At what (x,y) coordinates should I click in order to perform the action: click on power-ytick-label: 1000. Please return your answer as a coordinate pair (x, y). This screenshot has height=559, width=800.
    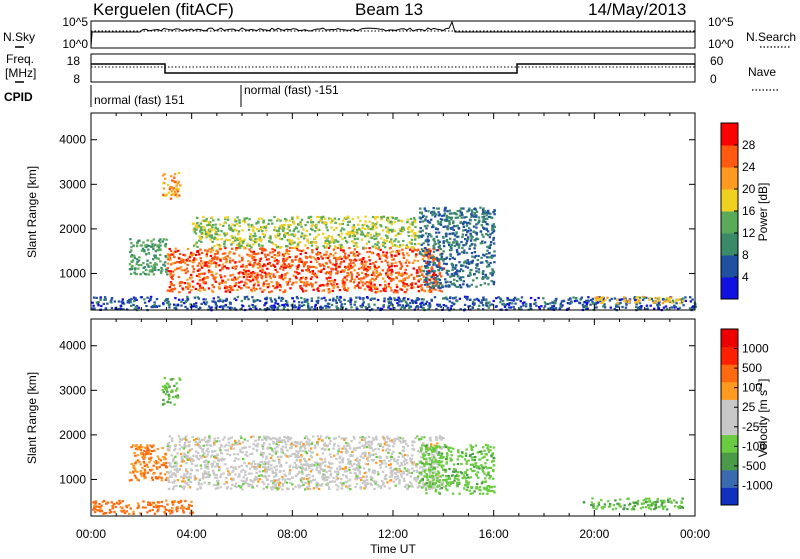
    Looking at the image, I should click on (72, 273).